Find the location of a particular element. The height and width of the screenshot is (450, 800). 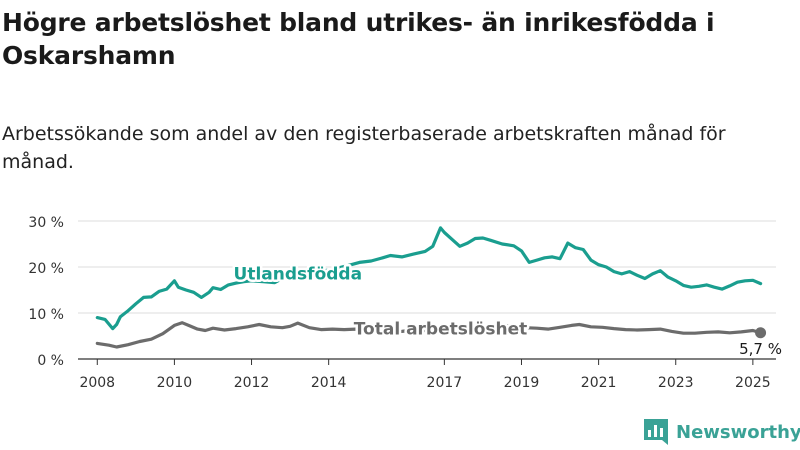

x-tick-label: 2014 is located at coordinates (329, 383).